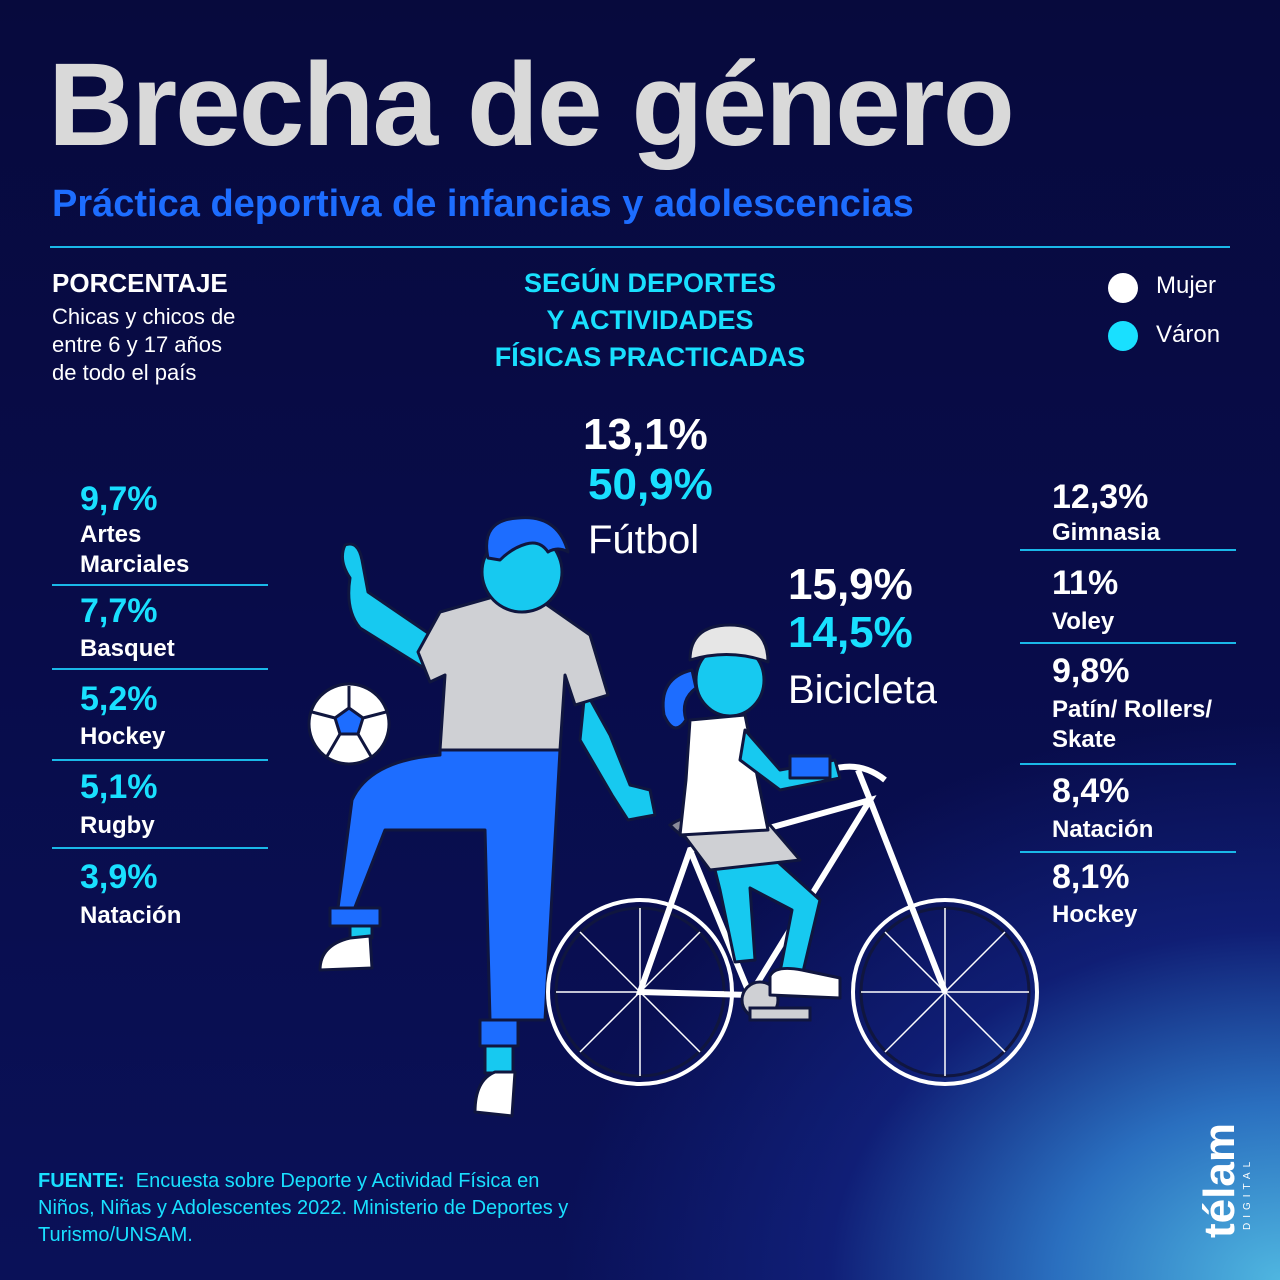 Image resolution: width=1280 pixels, height=1280 pixels. I want to click on page-title: Brecha de género, so click(531, 105).